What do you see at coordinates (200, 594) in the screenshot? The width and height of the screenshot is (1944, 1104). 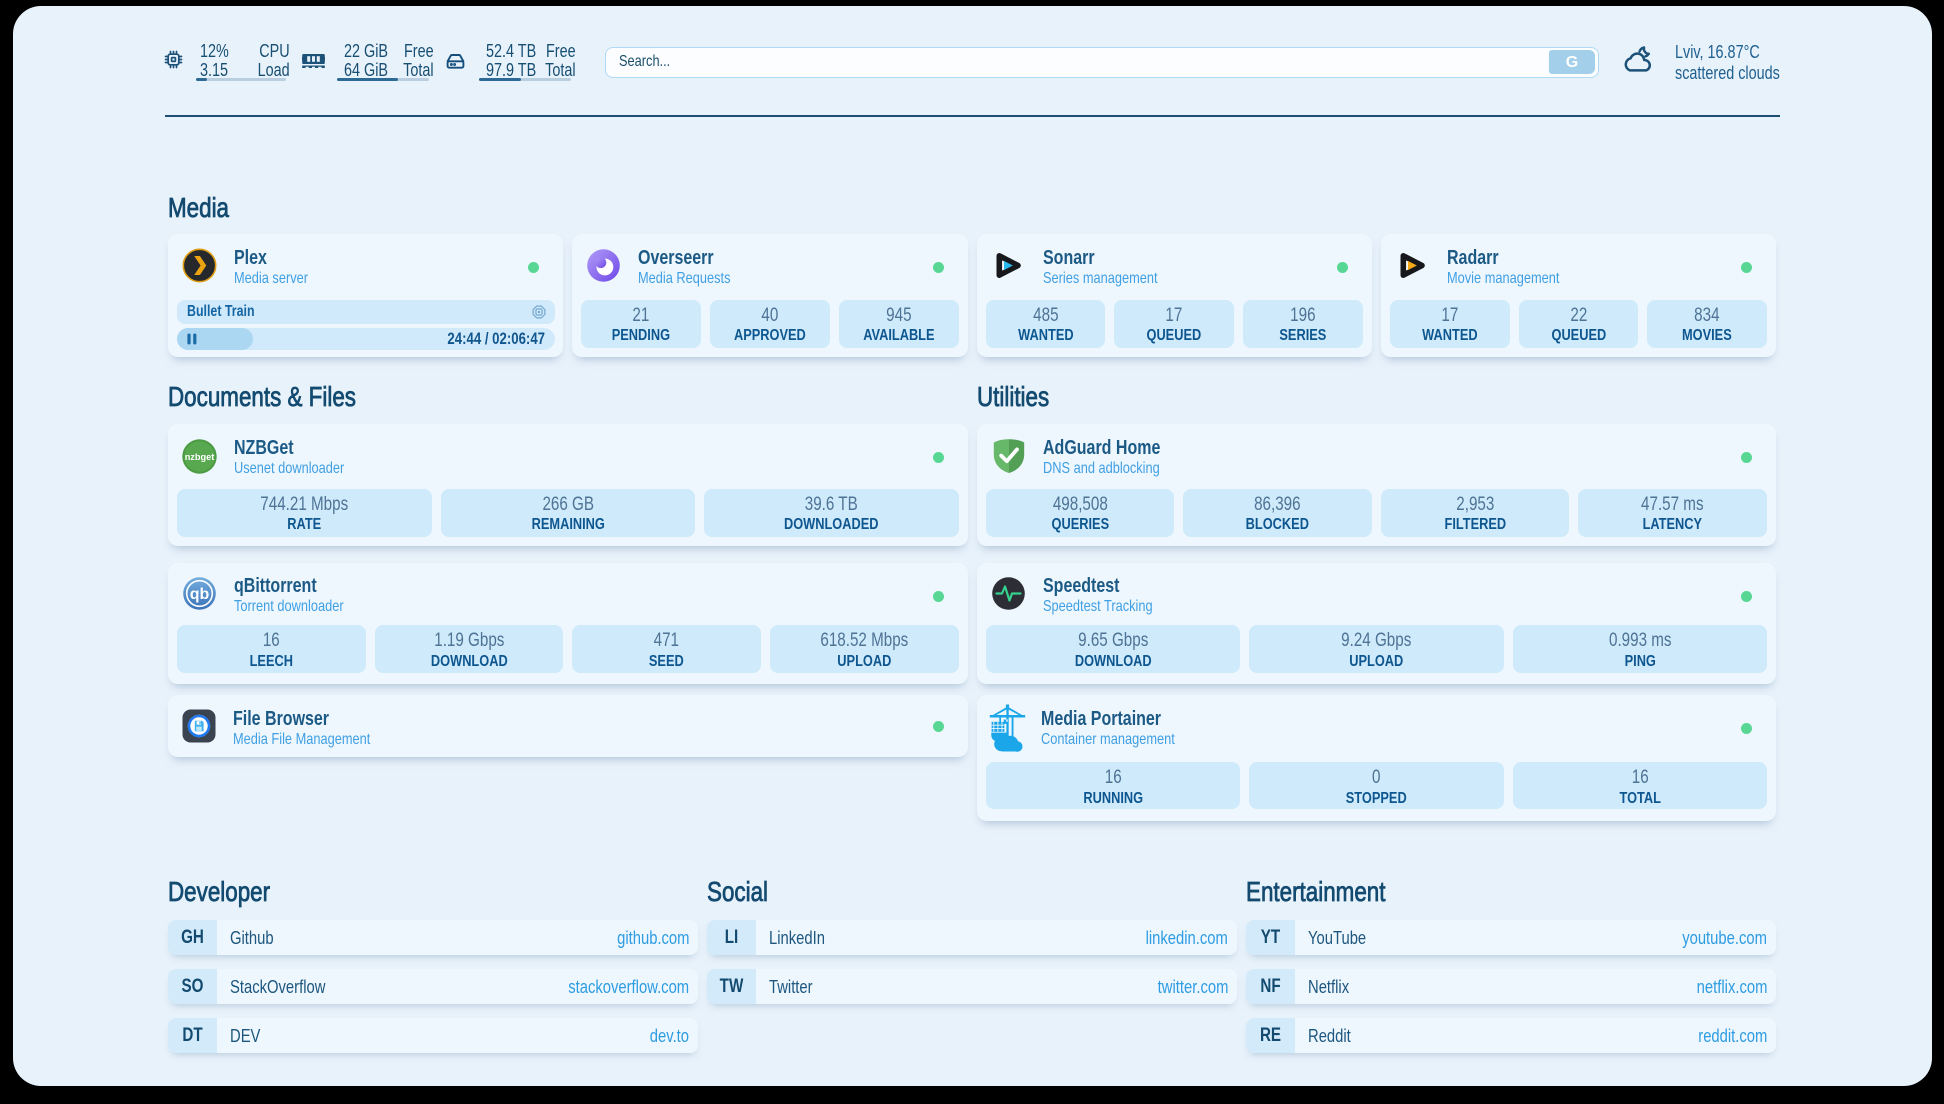 I see `svg-text: qb` at bounding box center [200, 594].